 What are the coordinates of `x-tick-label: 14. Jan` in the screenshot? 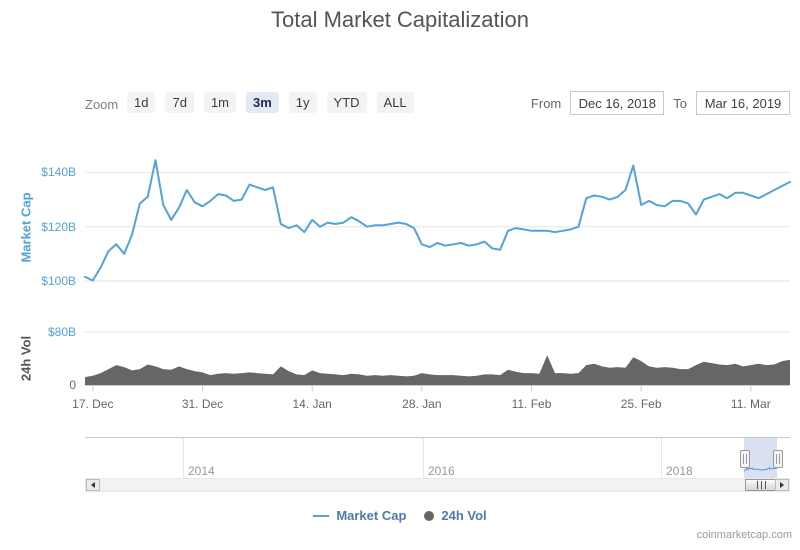 It's located at (312, 404).